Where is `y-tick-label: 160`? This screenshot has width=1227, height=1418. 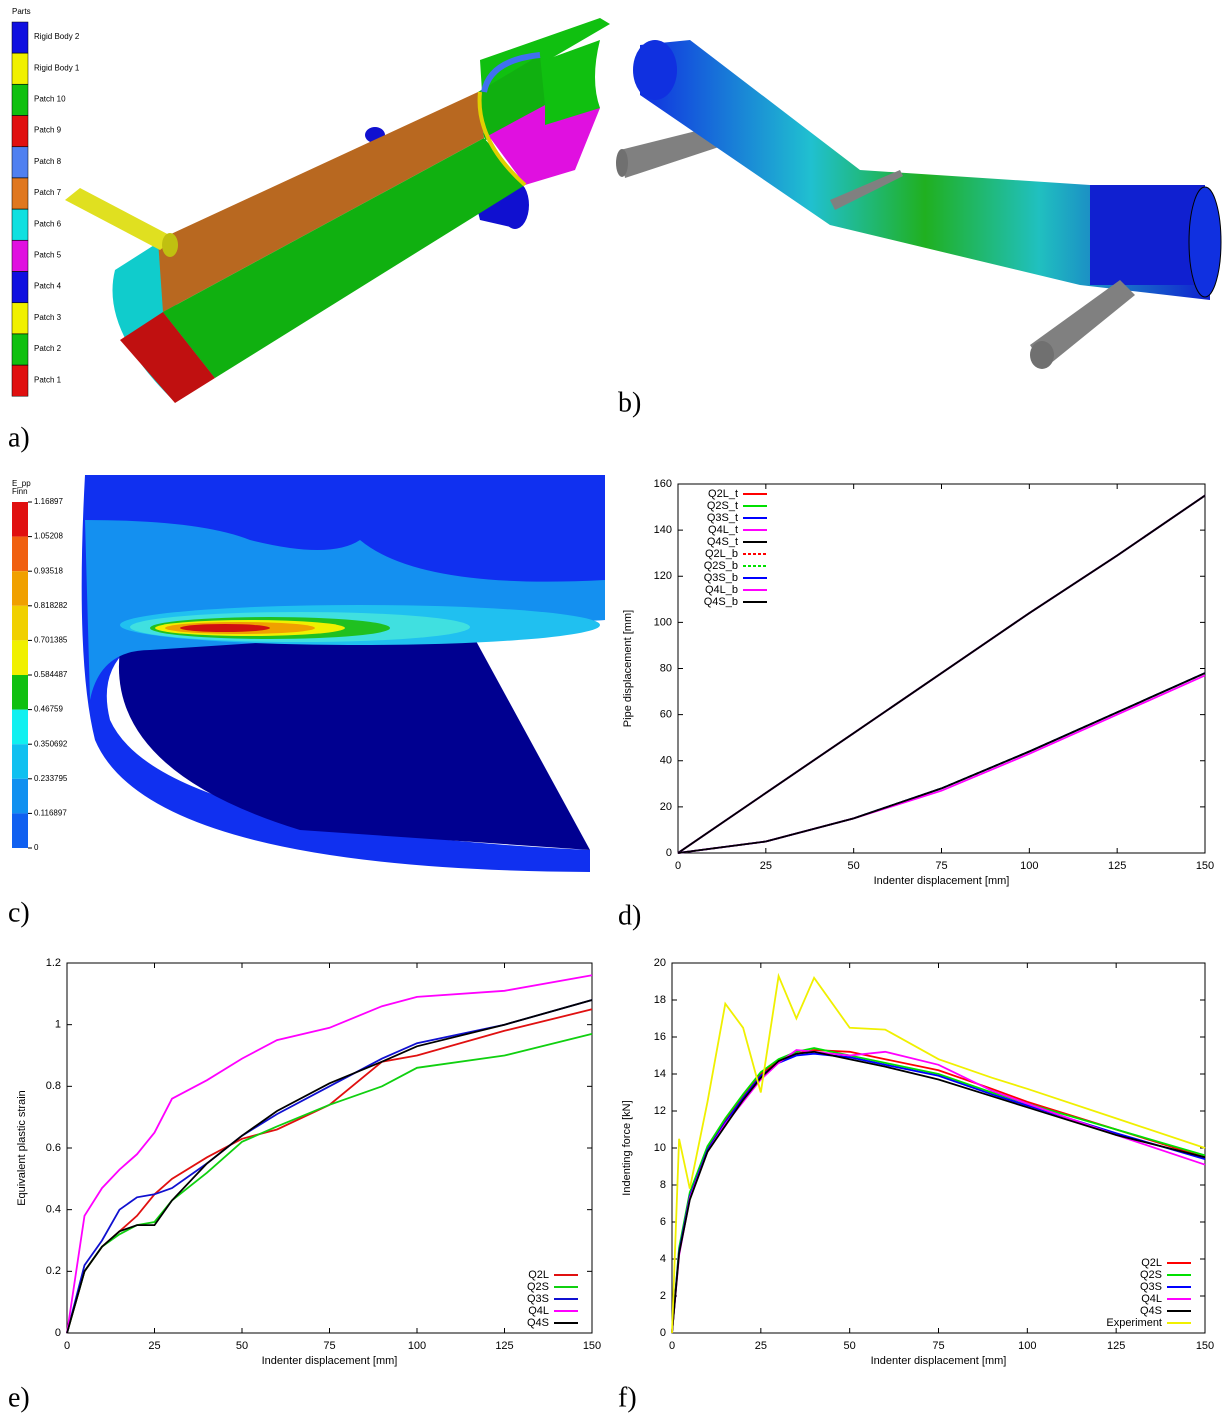 y-tick-label: 160 is located at coordinates (663, 484).